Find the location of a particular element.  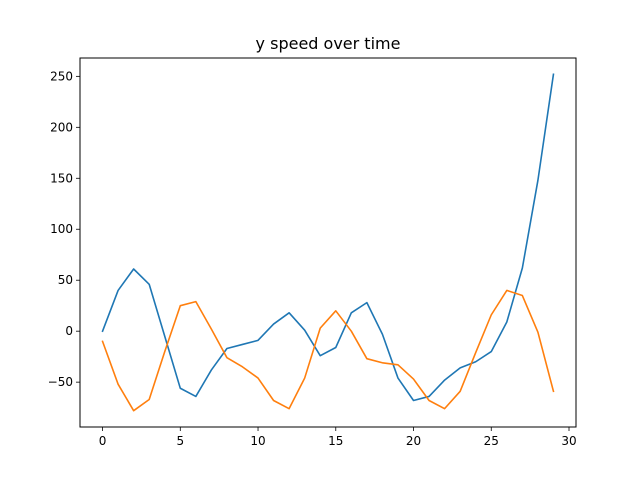

x-tick-label: 30 is located at coordinates (568, 441).